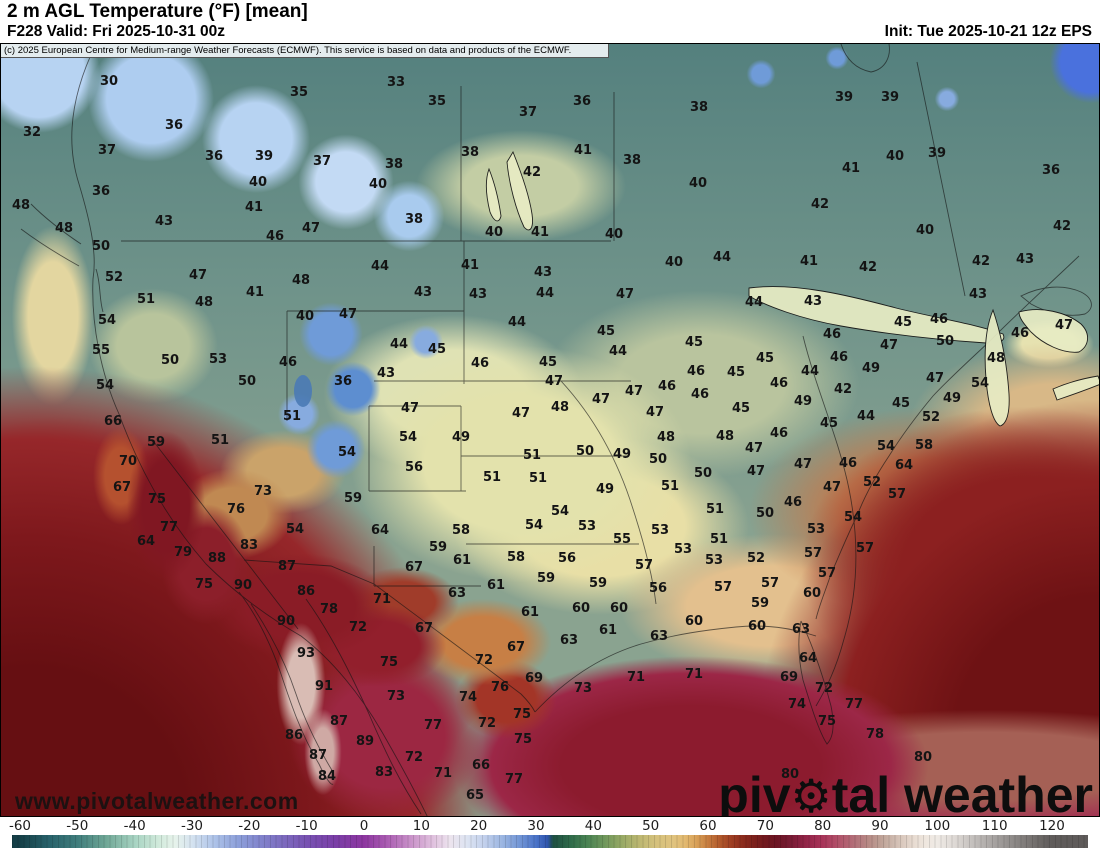 This screenshot has height=850, width=1100. What do you see at coordinates (530, 612) in the screenshot?
I see `temp-label: 61` at bounding box center [530, 612].